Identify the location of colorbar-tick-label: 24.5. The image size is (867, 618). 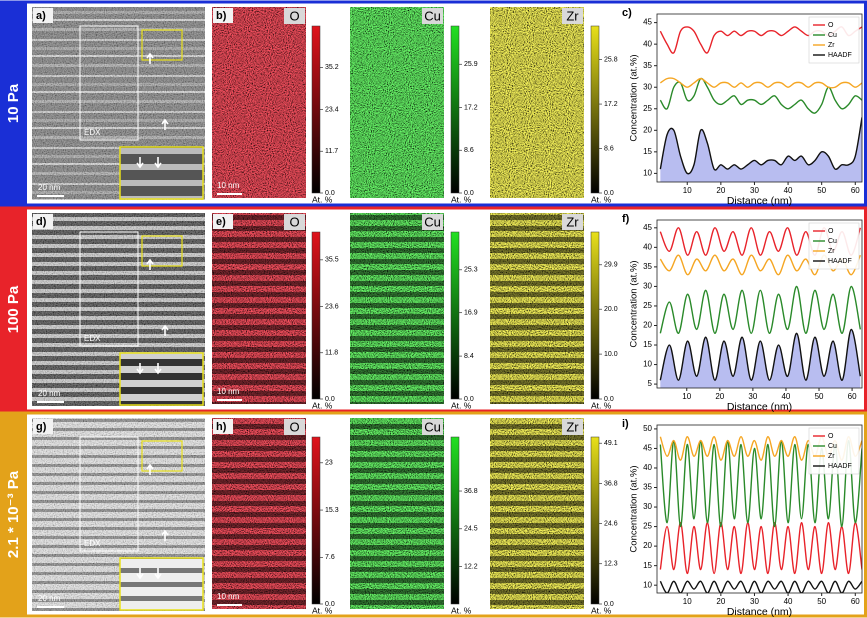
(471, 529).